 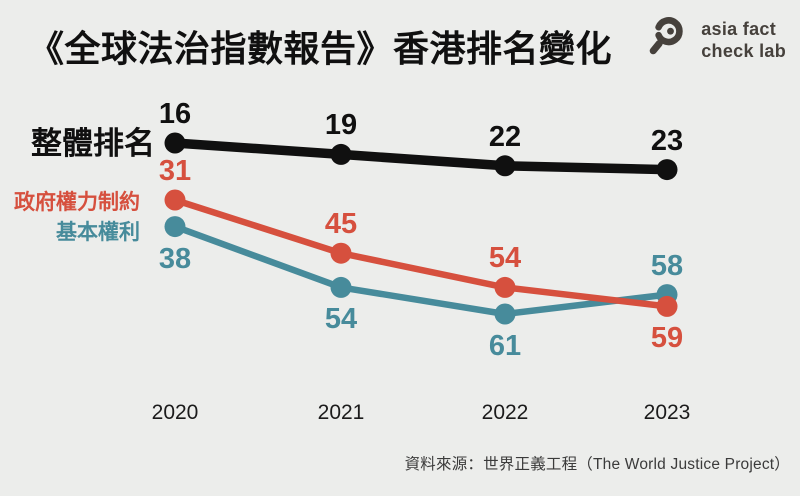 I want to click on page-title: 《全球法治指數報告》香港排名變化, so click(x=320, y=48).